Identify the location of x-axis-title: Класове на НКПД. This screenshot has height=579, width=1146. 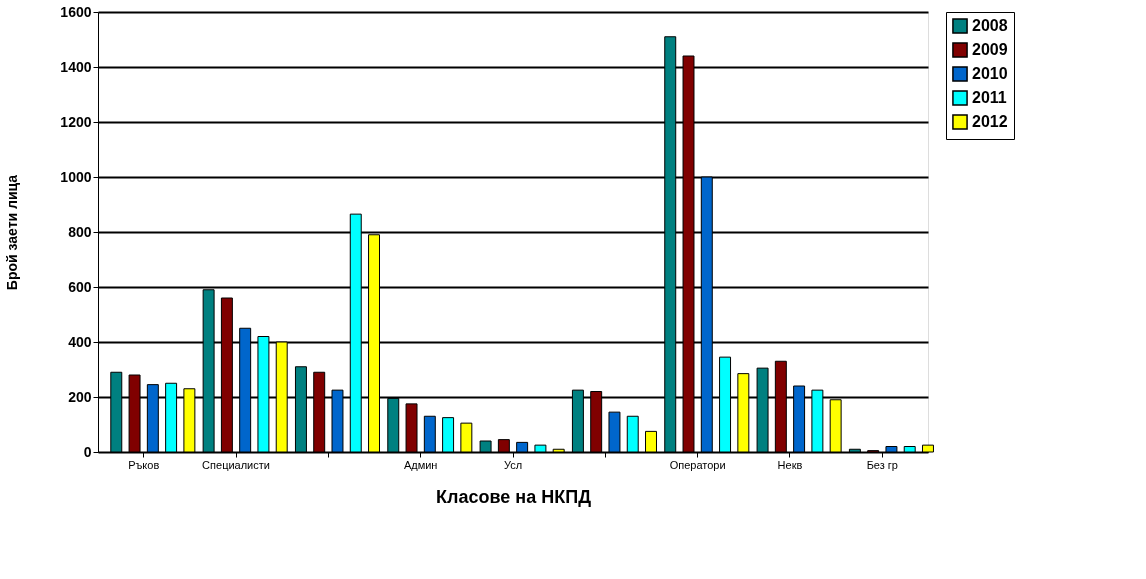
(514, 496).